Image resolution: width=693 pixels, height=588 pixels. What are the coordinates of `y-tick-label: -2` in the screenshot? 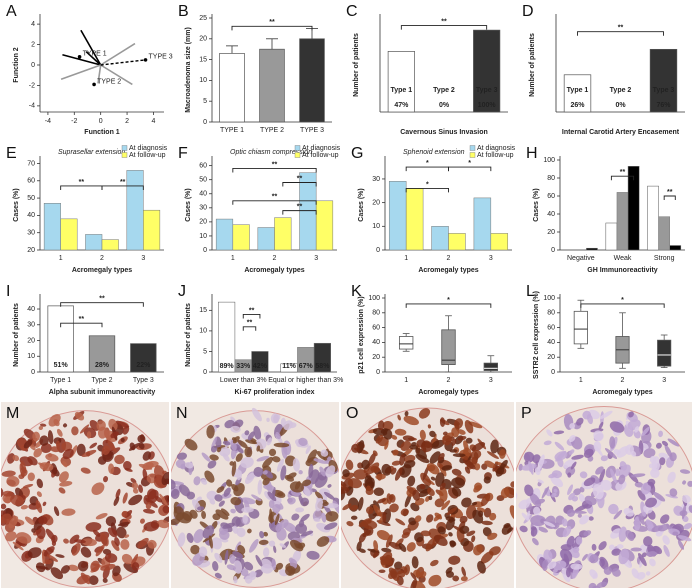 It's located at (32, 85).